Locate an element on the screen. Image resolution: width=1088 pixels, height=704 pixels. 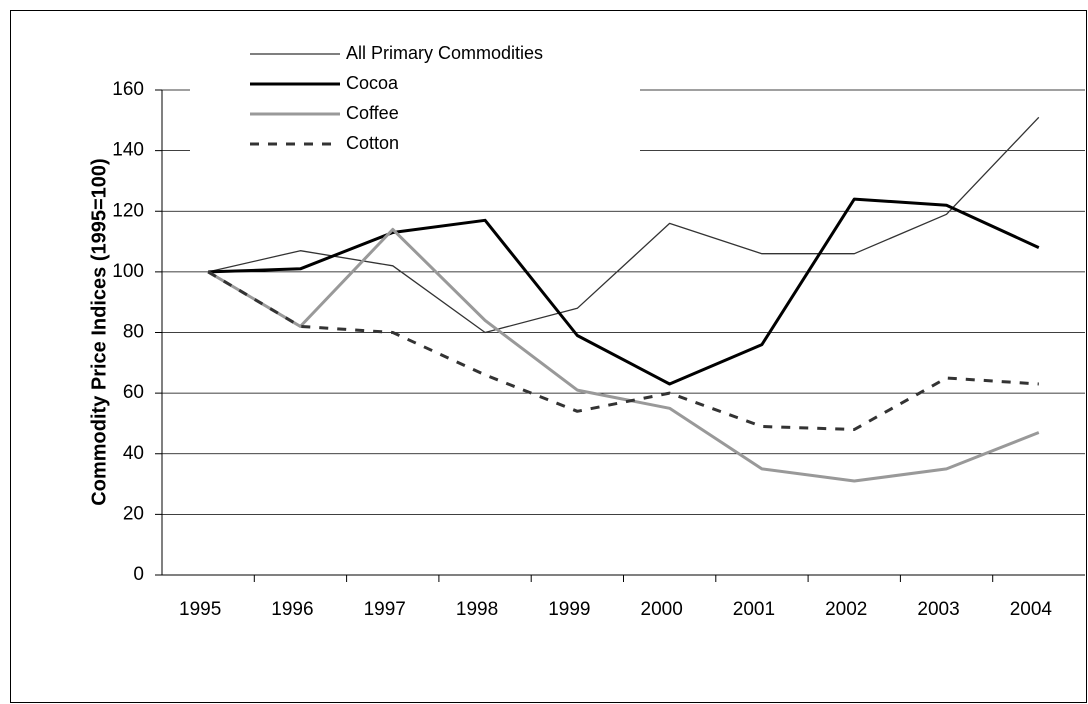
y-tick-label: 0 is located at coordinates (138, 574).